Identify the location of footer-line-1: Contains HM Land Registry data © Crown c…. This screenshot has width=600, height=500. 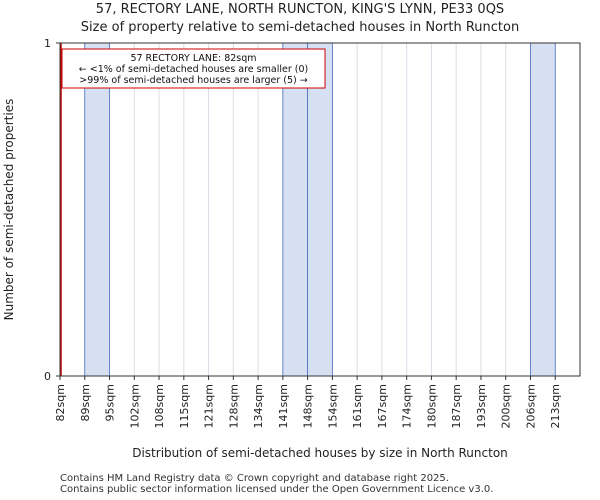
(254, 478).